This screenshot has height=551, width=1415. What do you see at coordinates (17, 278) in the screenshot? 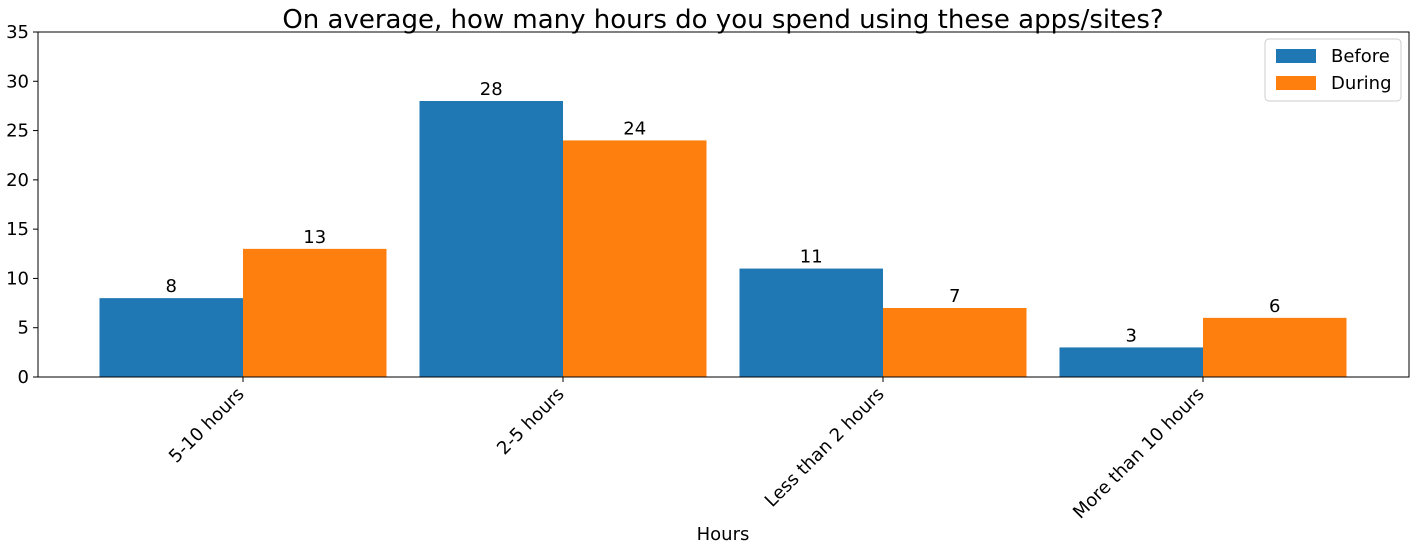
I see `y-tick-label: 10` at bounding box center [17, 278].